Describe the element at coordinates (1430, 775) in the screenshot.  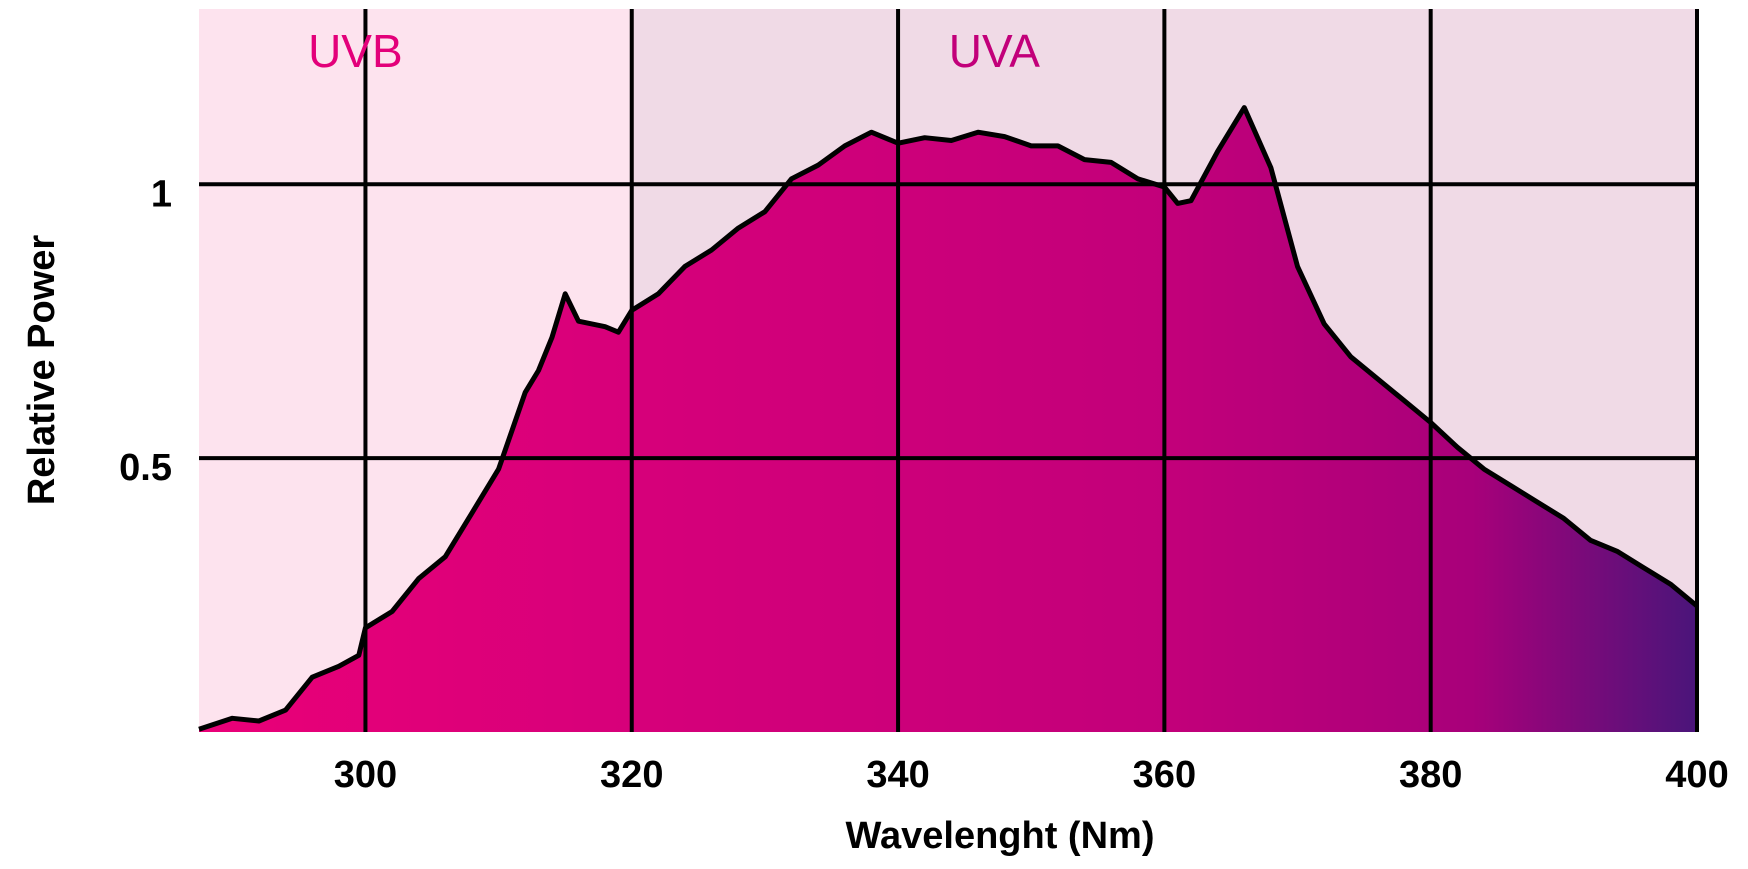
I see `x-tick-label: 380` at that location.